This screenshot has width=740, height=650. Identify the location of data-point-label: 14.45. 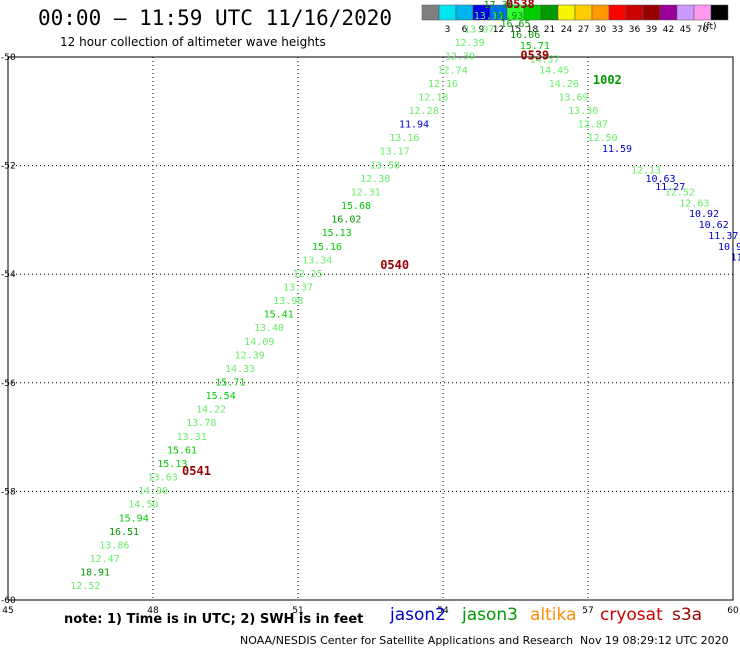
(554, 70).